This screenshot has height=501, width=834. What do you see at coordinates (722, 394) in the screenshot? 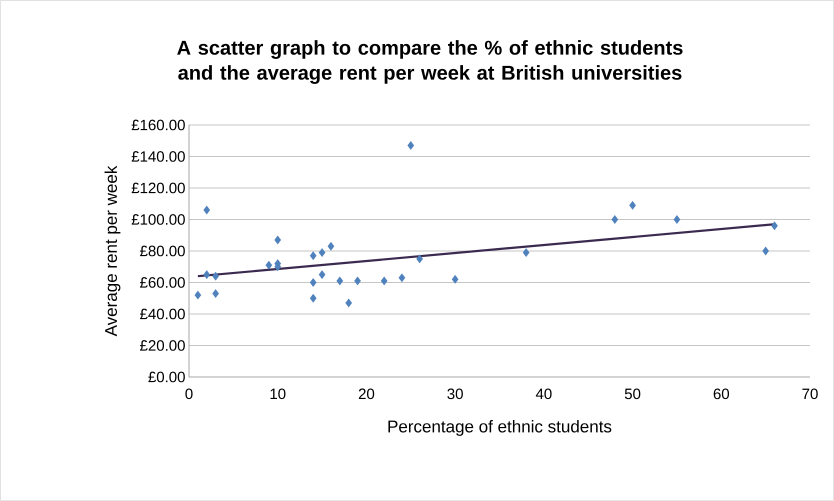
I see `x-tick-label: 60` at bounding box center [722, 394].